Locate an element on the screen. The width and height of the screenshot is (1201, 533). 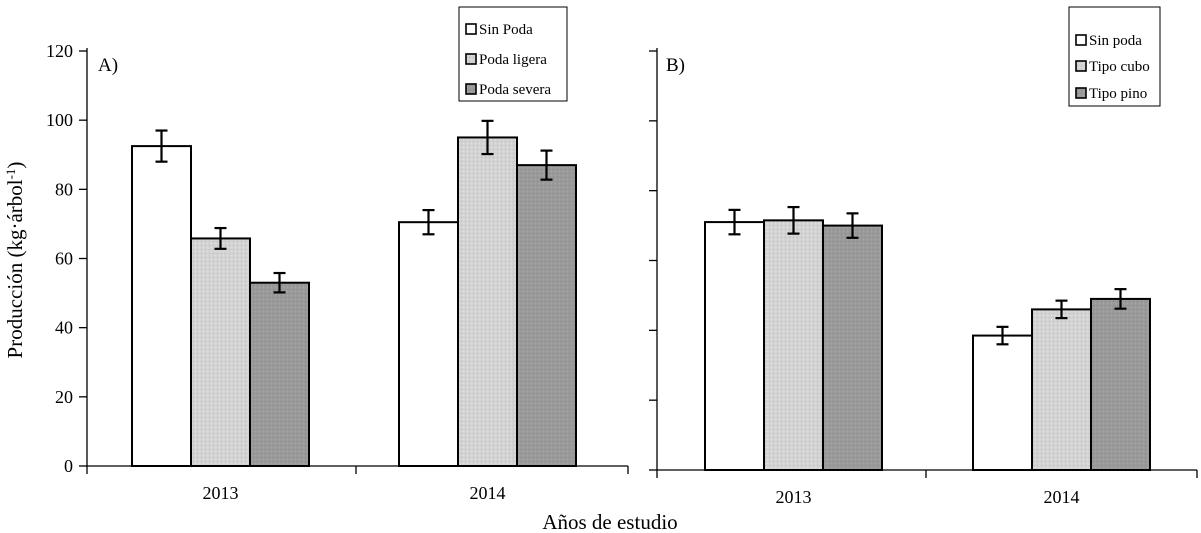
legend-label: Poda severa is located at coordinates (515, 90).